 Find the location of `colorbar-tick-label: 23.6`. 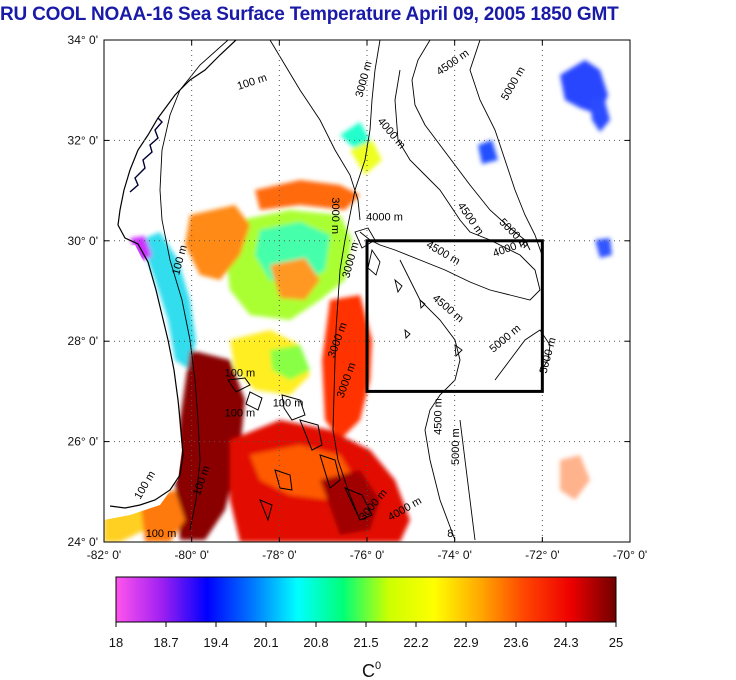

colorbar-tick-label: 23.6 is located at coordinates (515, 642).